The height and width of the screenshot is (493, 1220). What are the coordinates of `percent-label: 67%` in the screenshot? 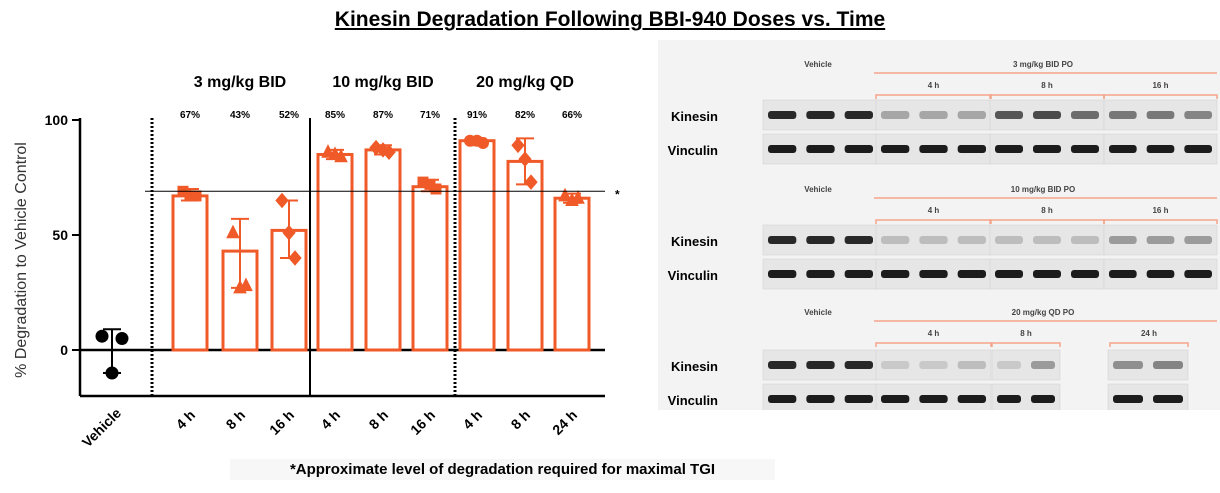 It's located at (190, 115).